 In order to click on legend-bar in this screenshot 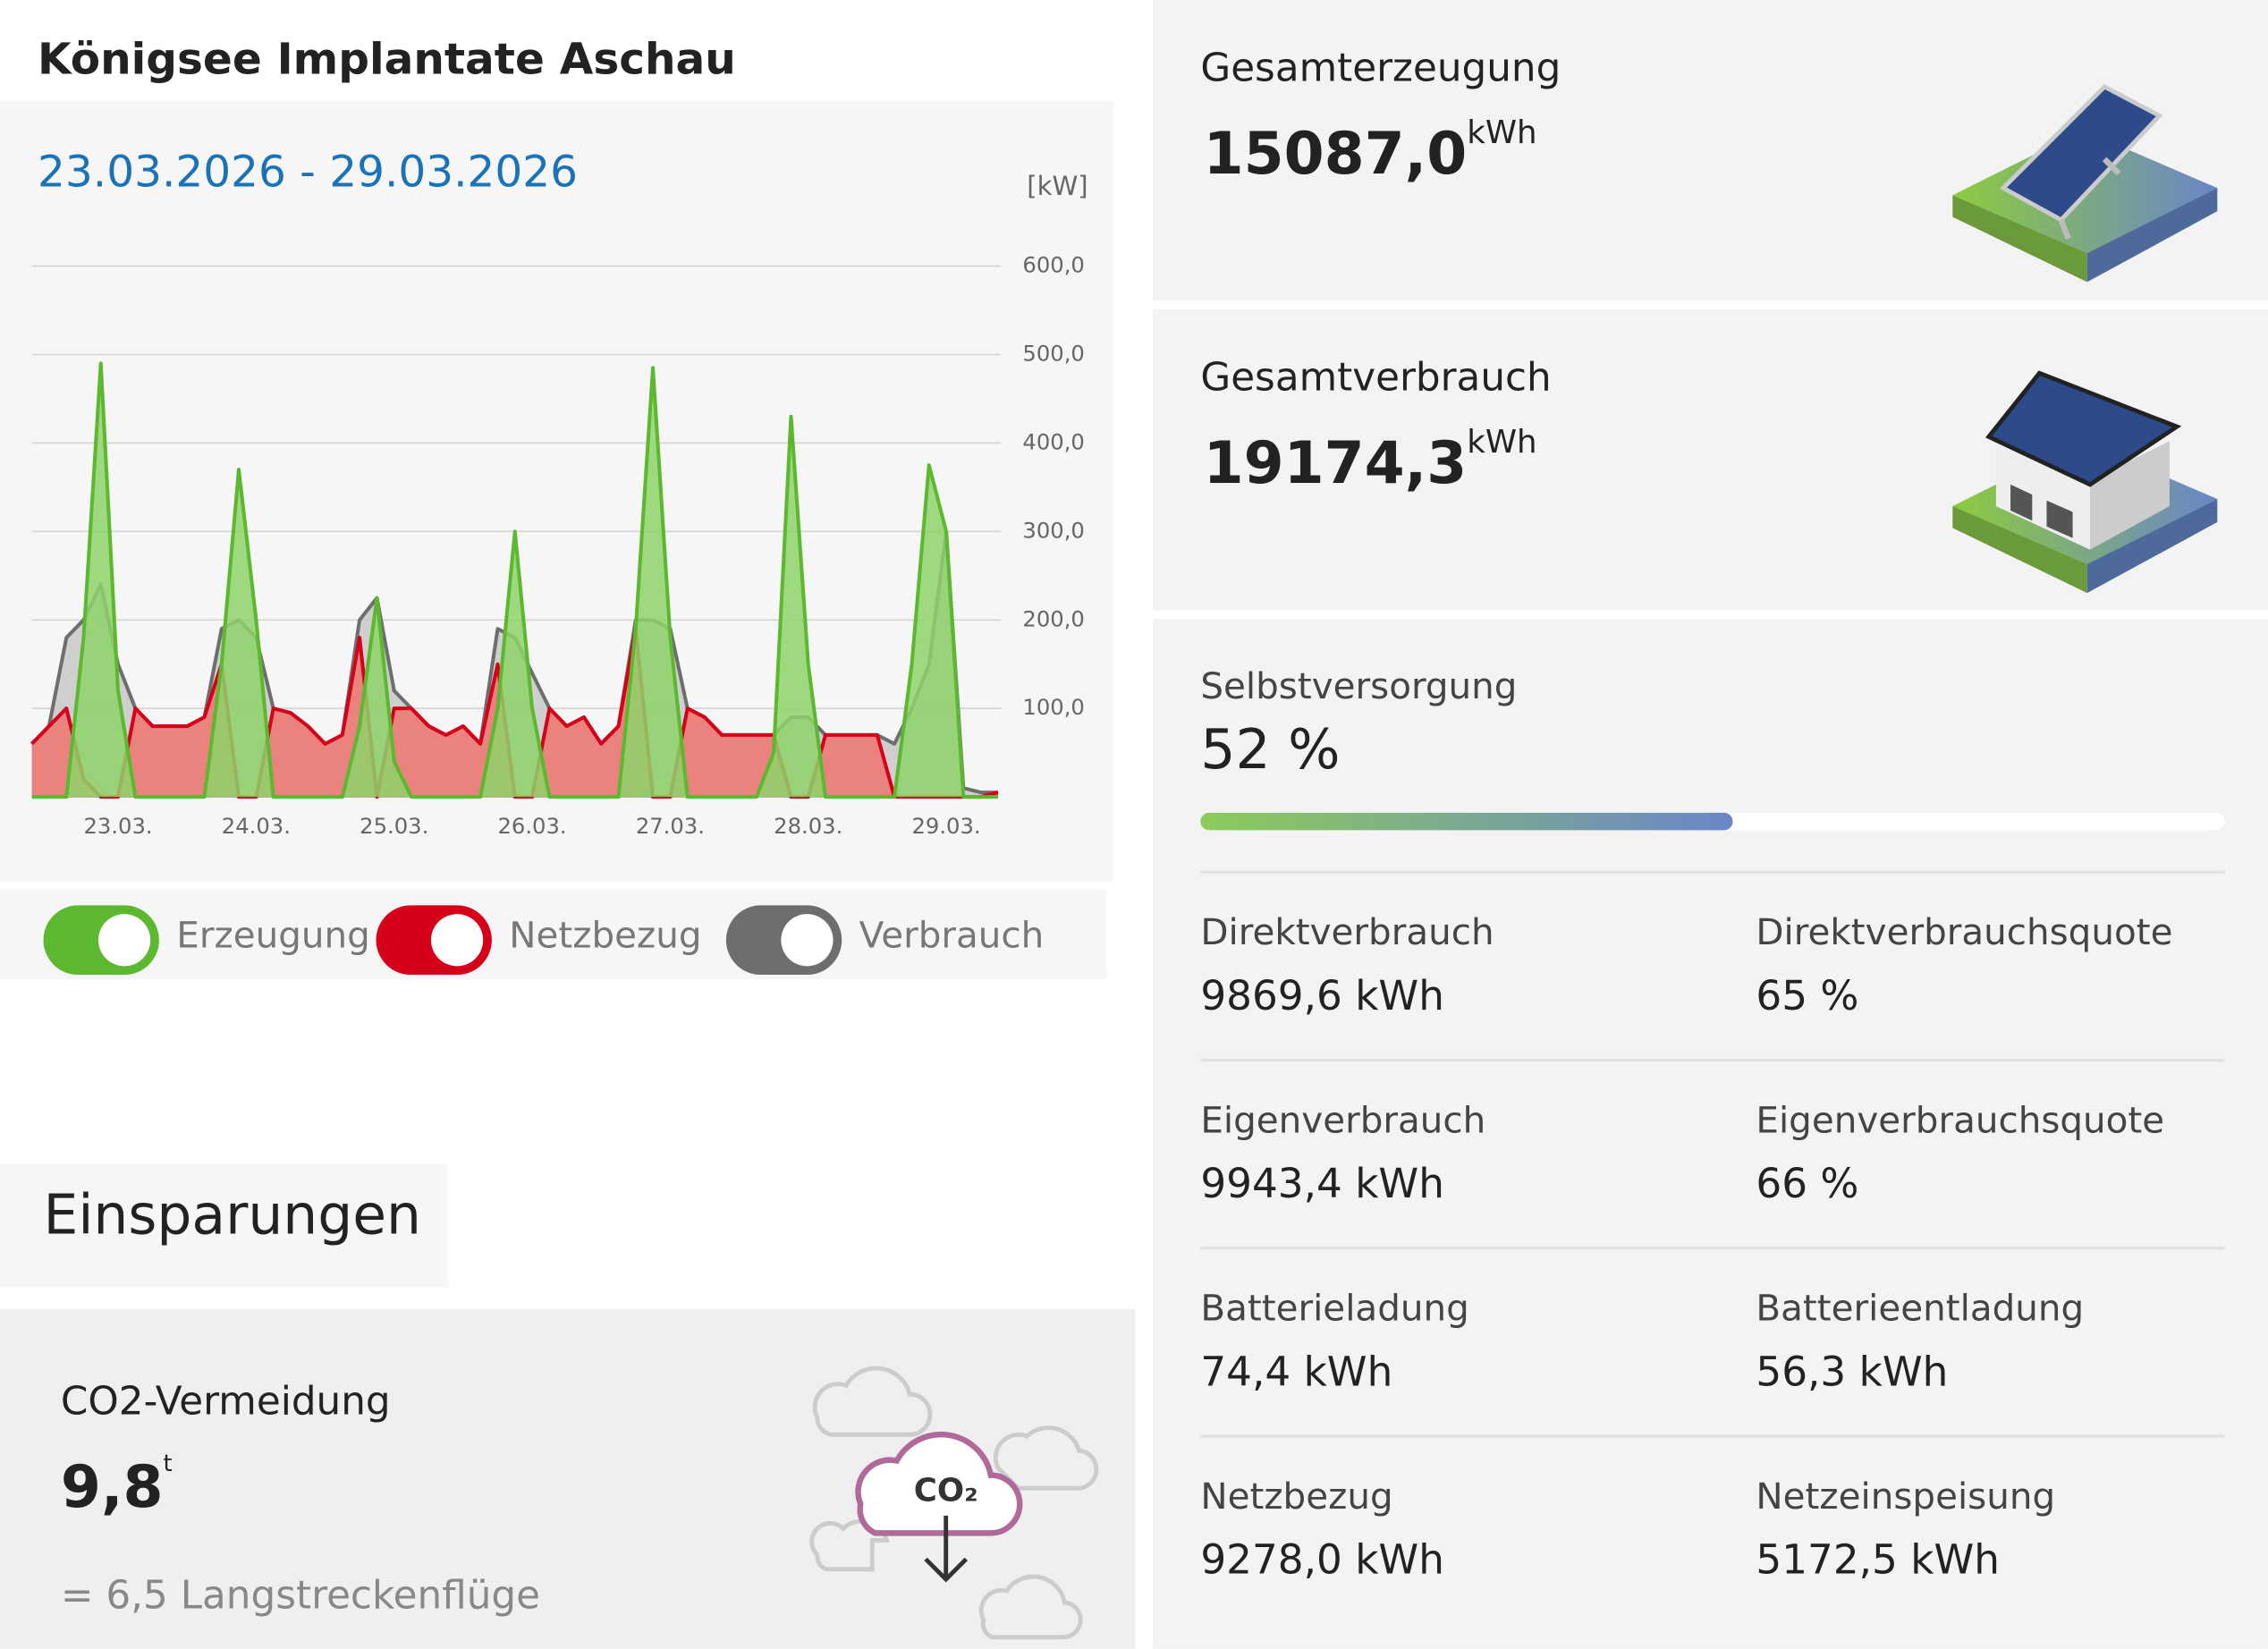, I will do `click(553, 934)`.